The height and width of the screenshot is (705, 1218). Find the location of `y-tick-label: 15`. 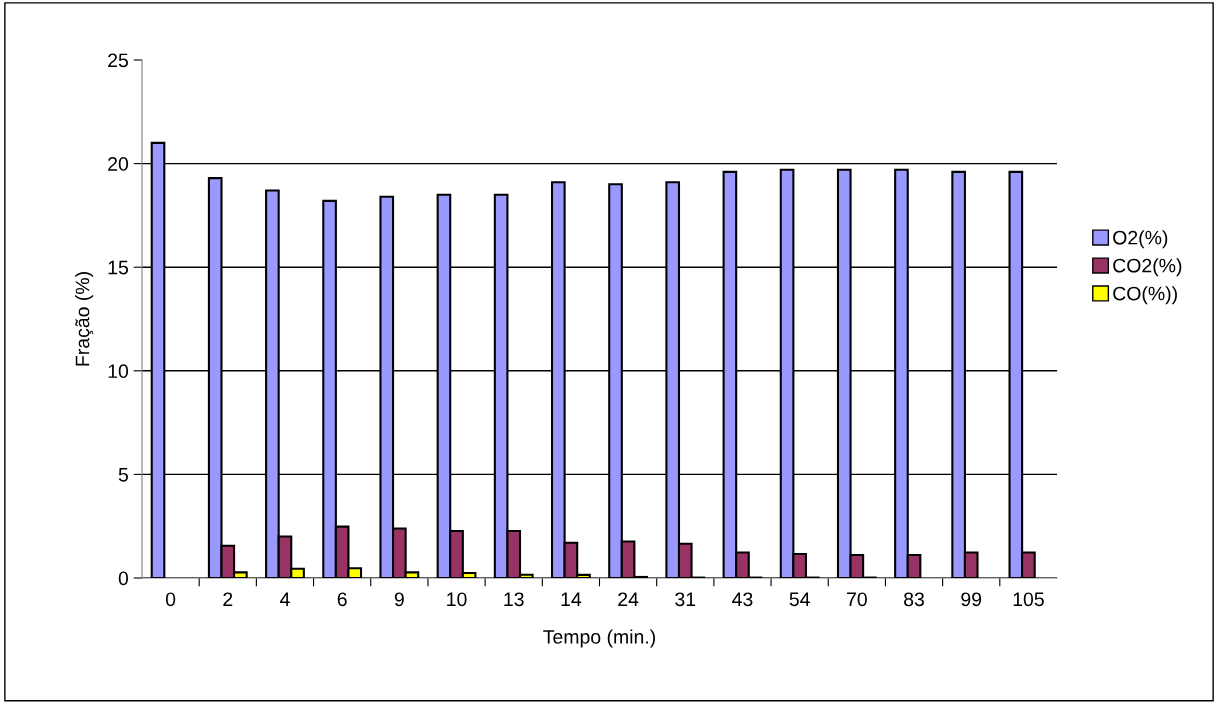

y-tick-label: 15 is located at coordinates (118, 267).